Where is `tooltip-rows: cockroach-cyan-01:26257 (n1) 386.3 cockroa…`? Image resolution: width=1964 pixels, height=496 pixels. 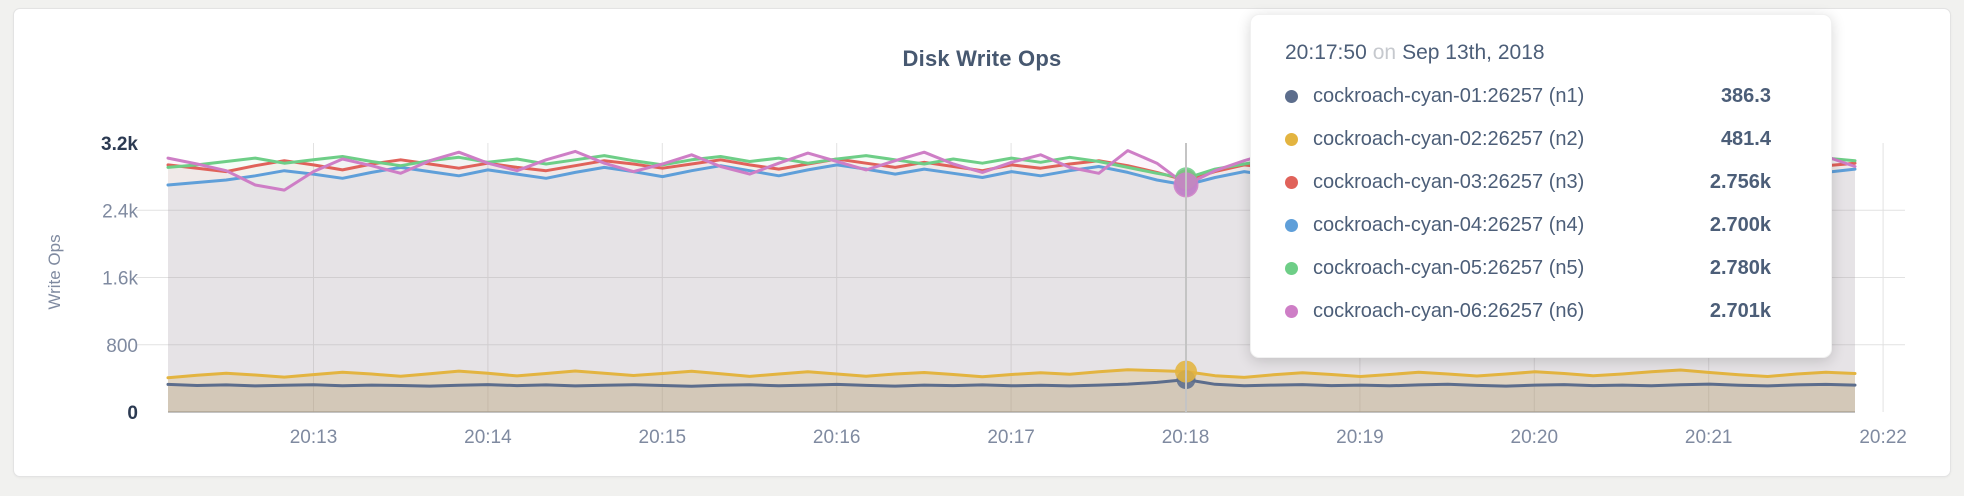 tooltip-rows: cockroach-cyan-01:26257 (n1) 386.3 cockroa… is located at coordinates (1528, 204).